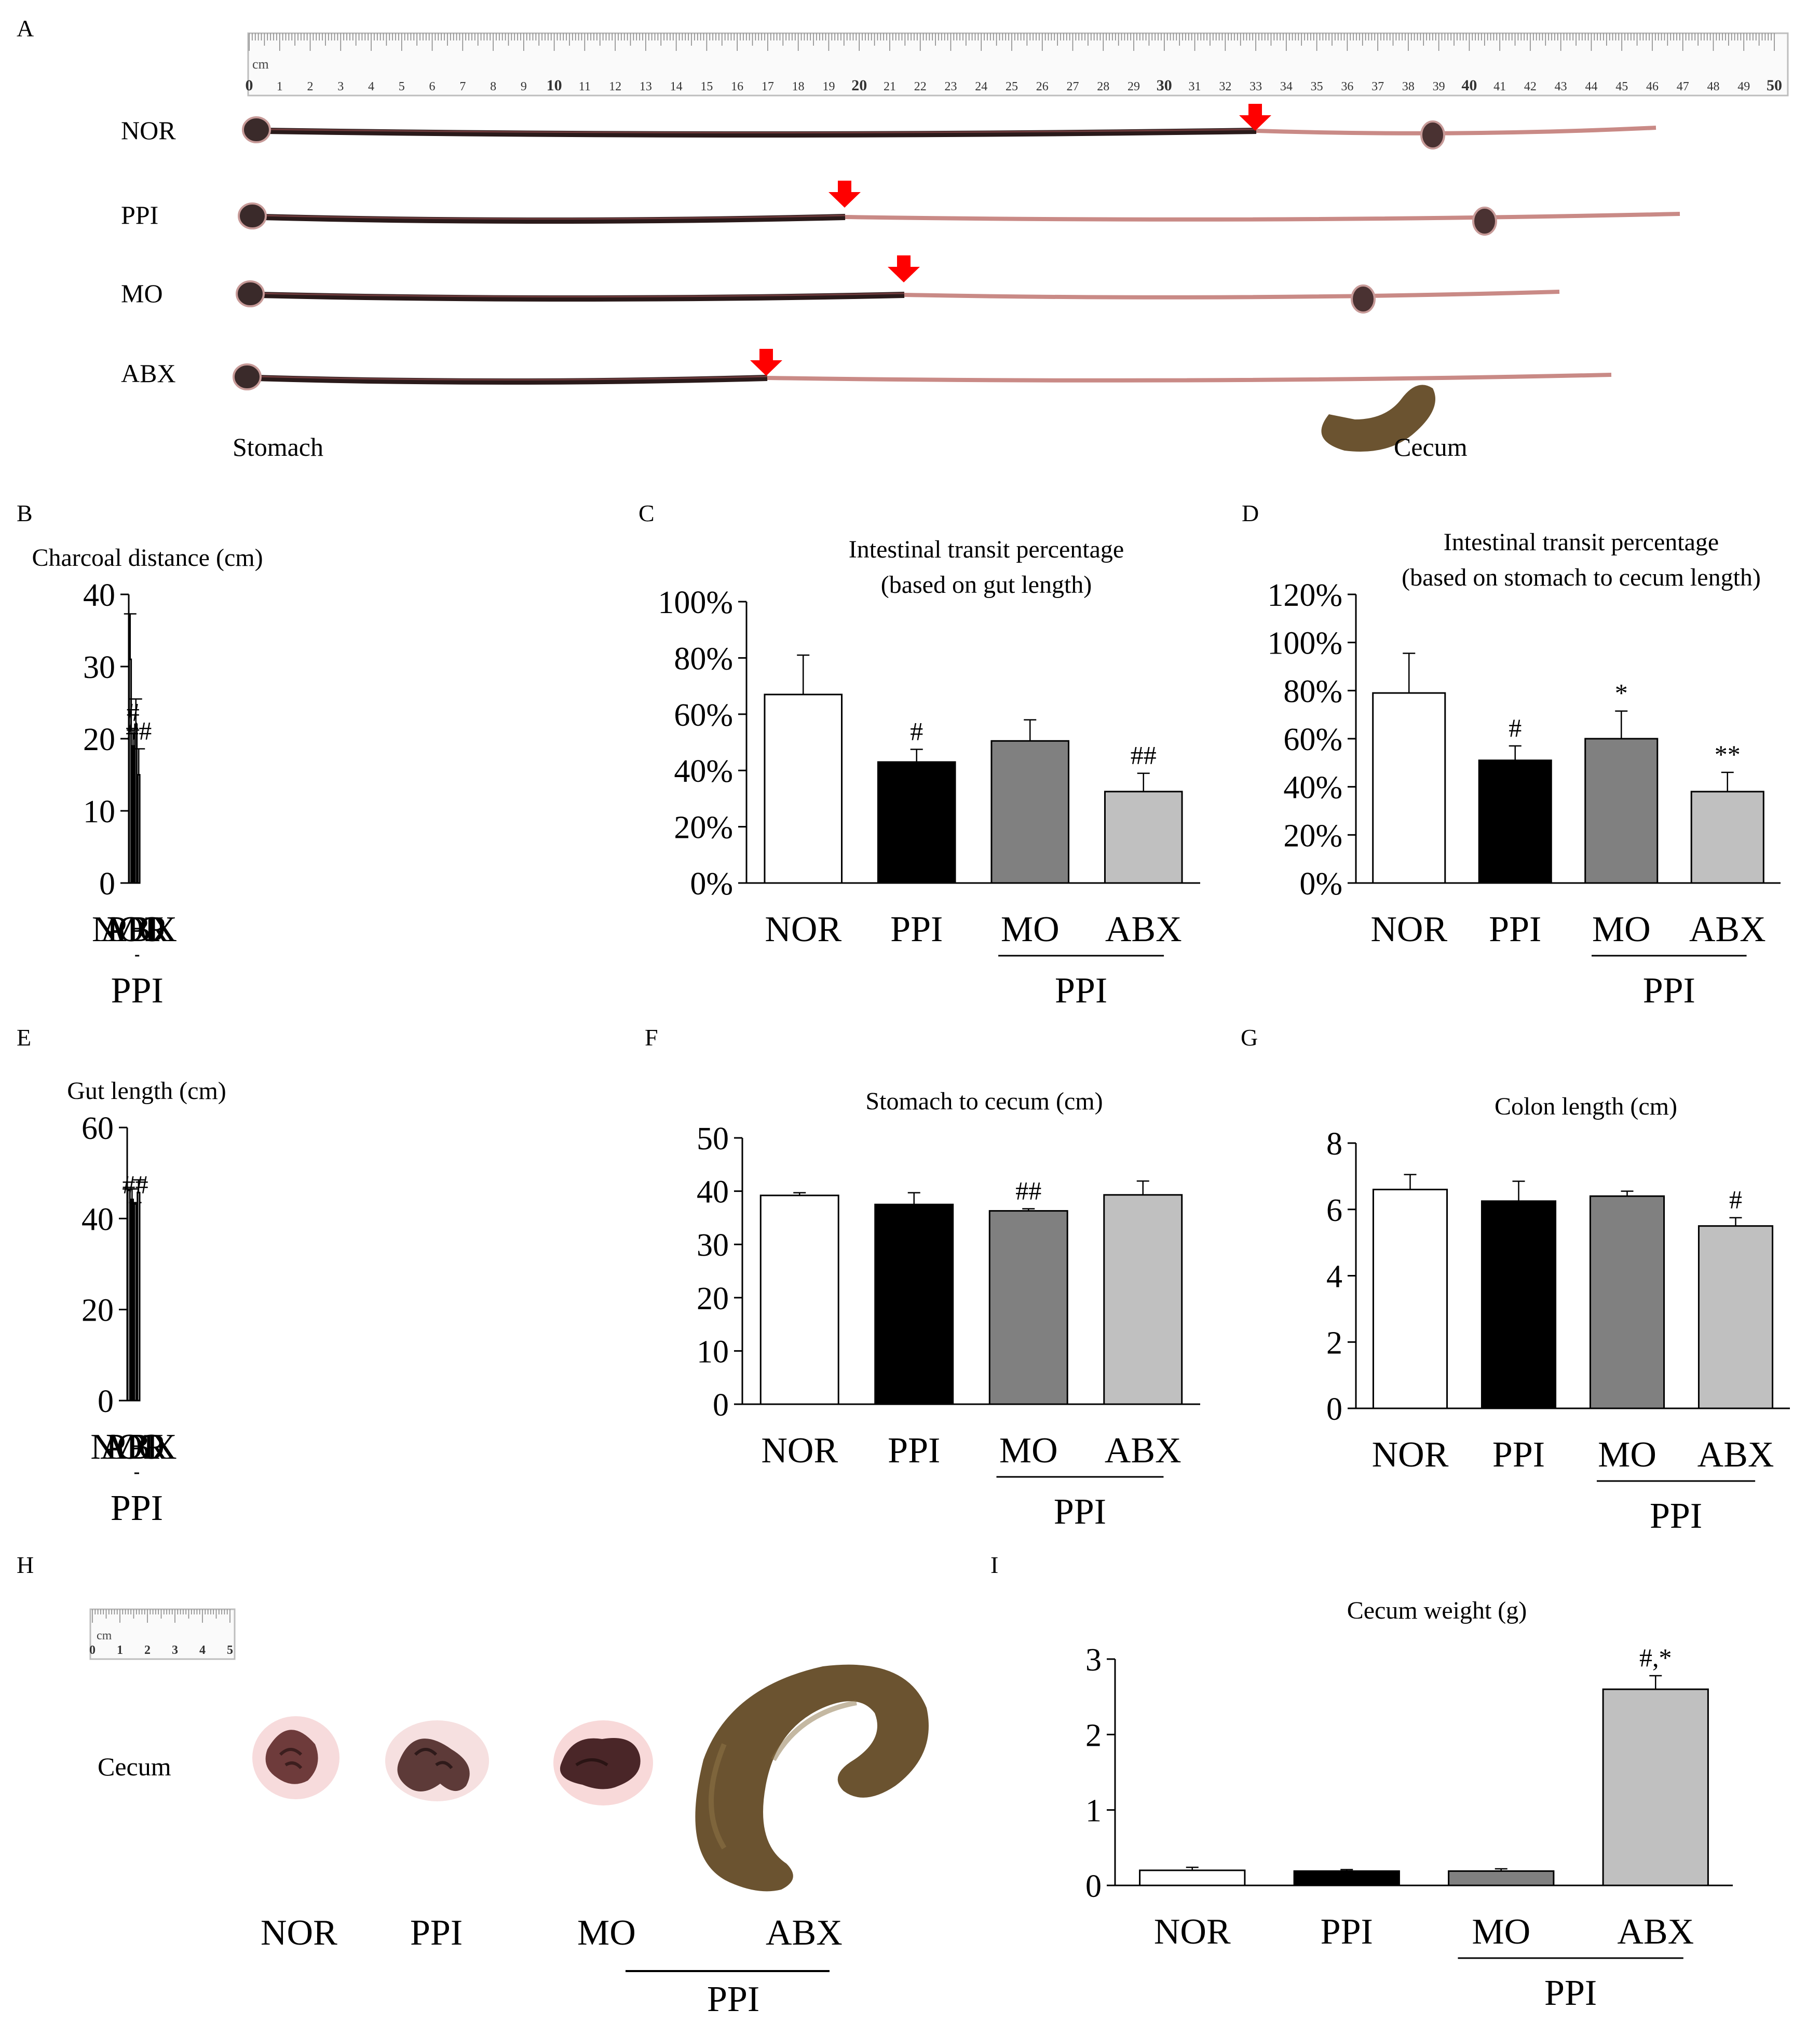 The width and height of the screenshot is (1820, 2037). Describe the element at coordinates (1042, 86) in the screenshot. I see `ruler-tick-label: 26` at that location.